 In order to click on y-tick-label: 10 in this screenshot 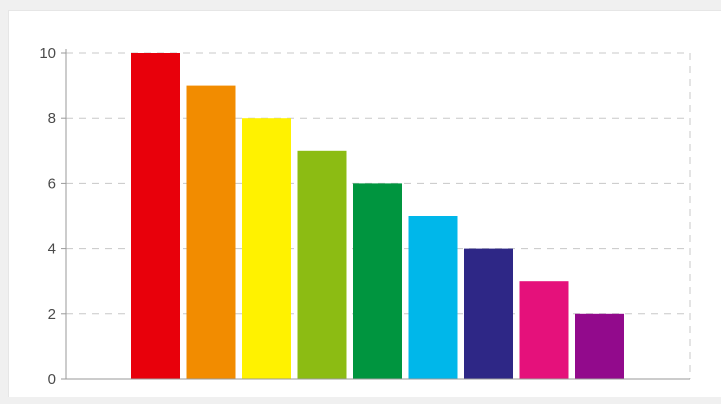, I will do `click(47, 53)`.